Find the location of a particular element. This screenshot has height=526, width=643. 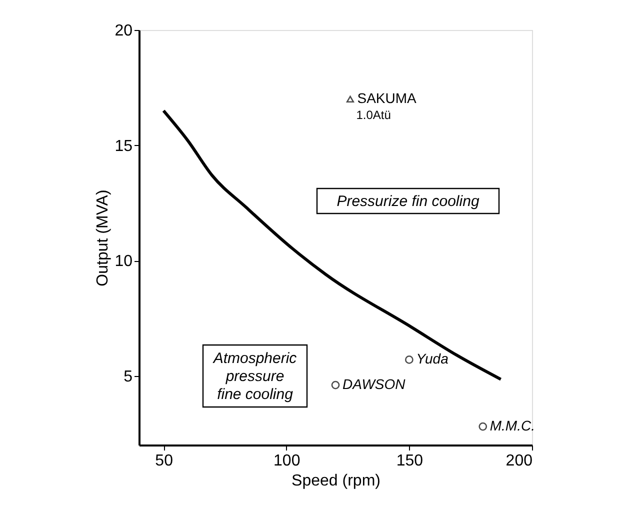

annotation: Atmospheric pressure fine cooling is located at coordinates (255, 376).